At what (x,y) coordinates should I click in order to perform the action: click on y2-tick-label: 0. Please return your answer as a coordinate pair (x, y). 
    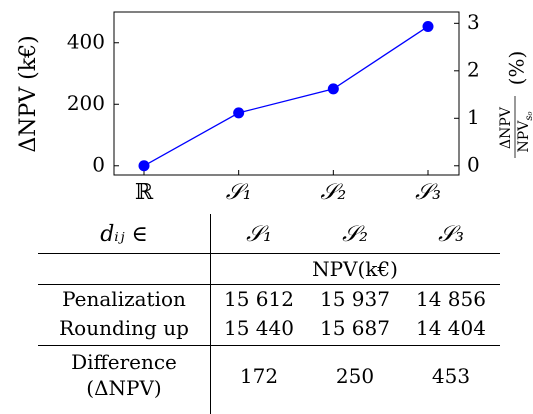
    Looking at the image, I should click on (473, 164).